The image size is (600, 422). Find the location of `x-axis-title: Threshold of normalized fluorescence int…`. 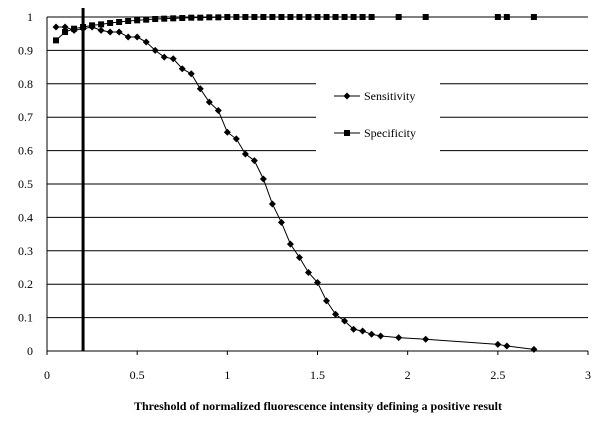

x-axis-title: Threshold of normalized fluorescence int… is located at coordinates (318, 406).